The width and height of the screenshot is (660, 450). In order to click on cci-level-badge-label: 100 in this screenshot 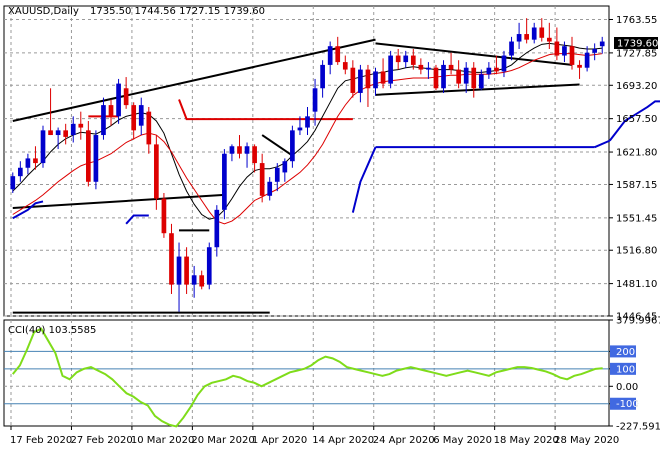, I will do `click(625, 369)`.